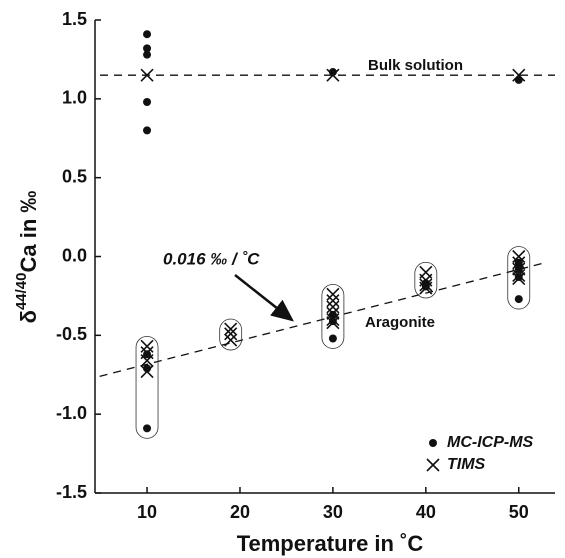  Describe the element at coordinates (333, 512) in the screenshot. I see `x-tick-label: 30` at that location.